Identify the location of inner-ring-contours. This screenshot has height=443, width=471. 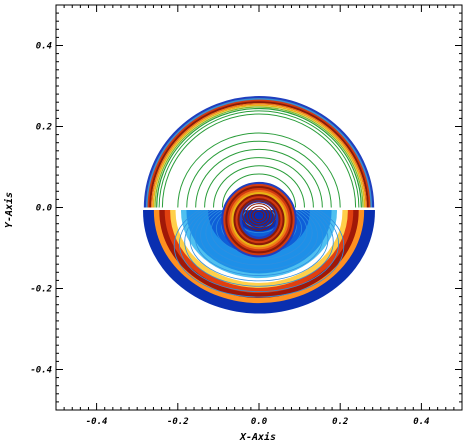
(259, 219).